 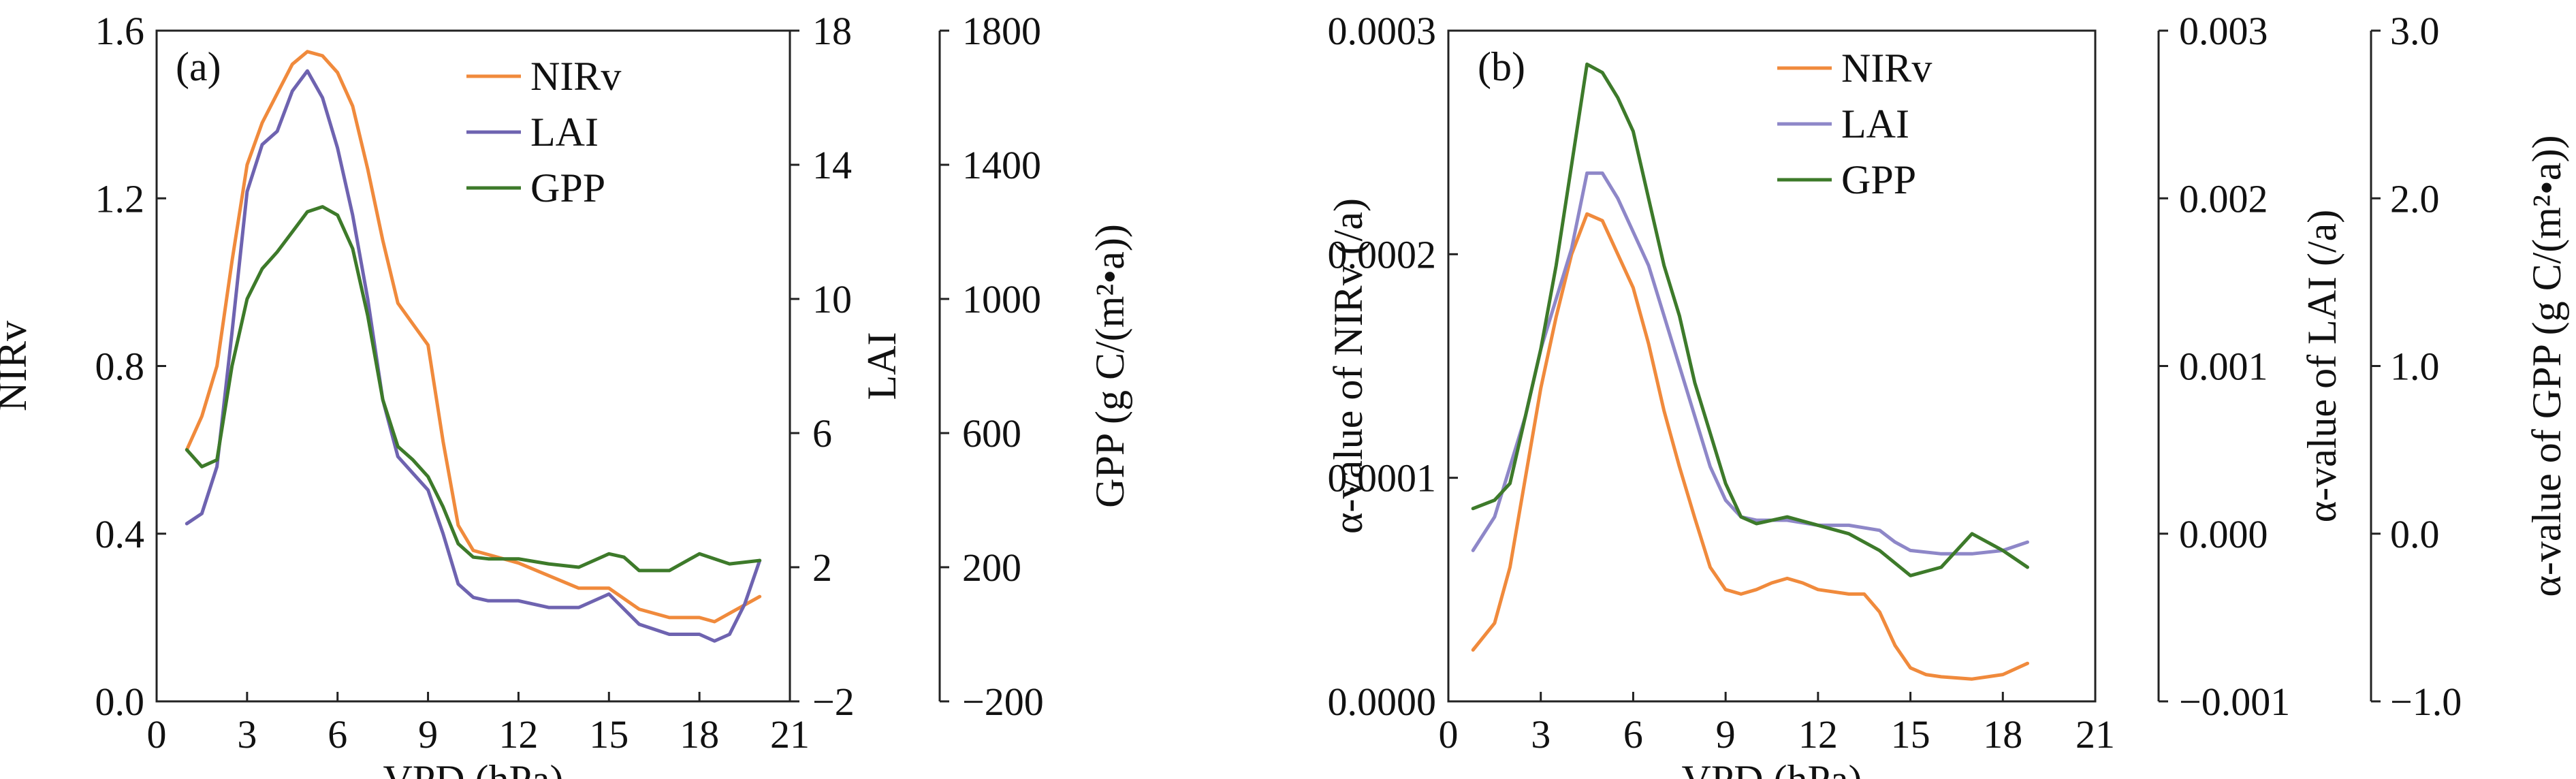 I want to click on y-axis-title-gpp-a: GPP (g C/(m²•a)), so click(x=1109, y=366).